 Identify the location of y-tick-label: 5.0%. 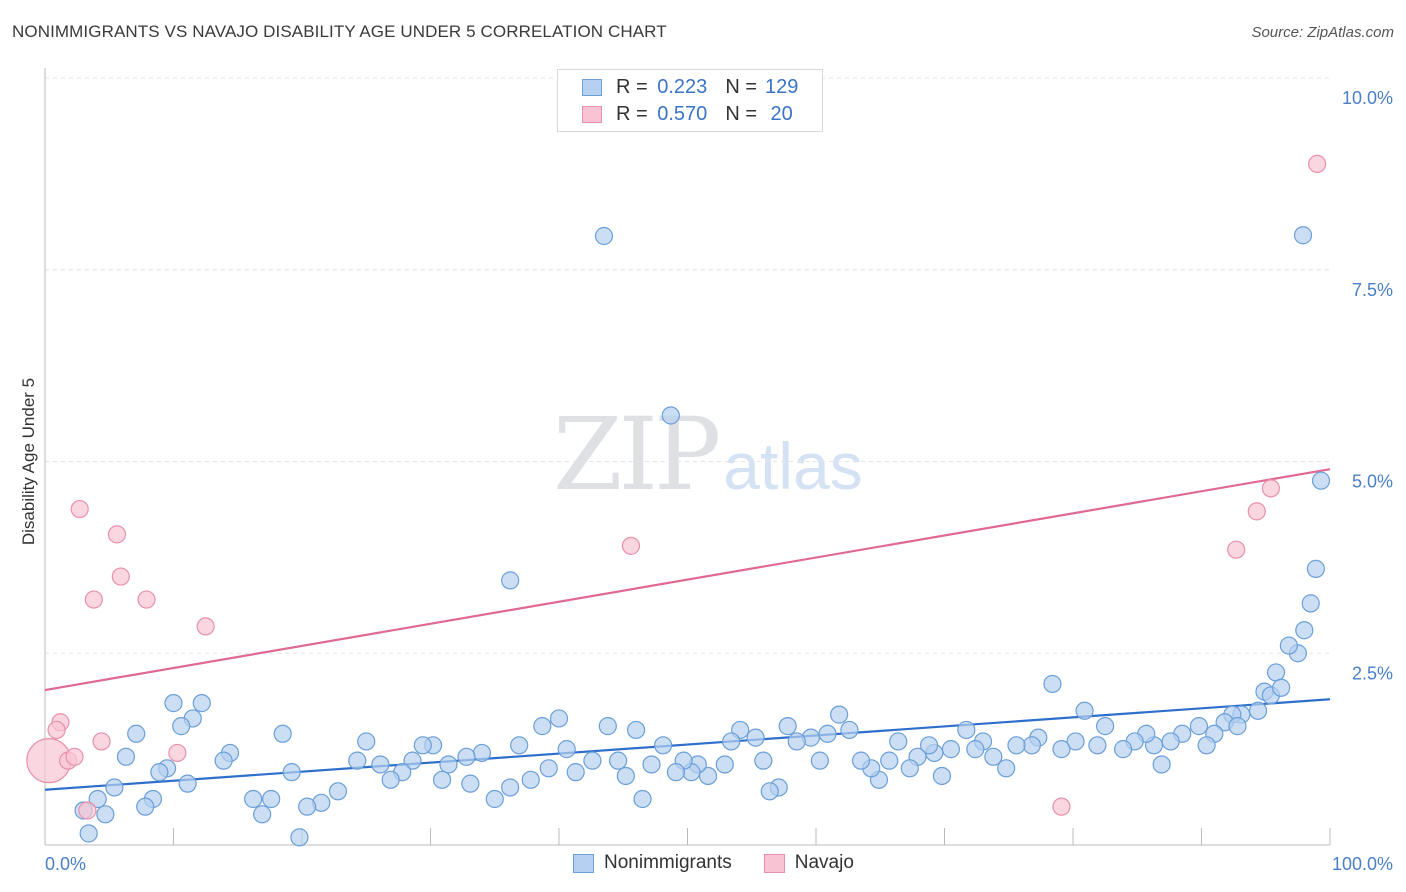
(1372, 482).